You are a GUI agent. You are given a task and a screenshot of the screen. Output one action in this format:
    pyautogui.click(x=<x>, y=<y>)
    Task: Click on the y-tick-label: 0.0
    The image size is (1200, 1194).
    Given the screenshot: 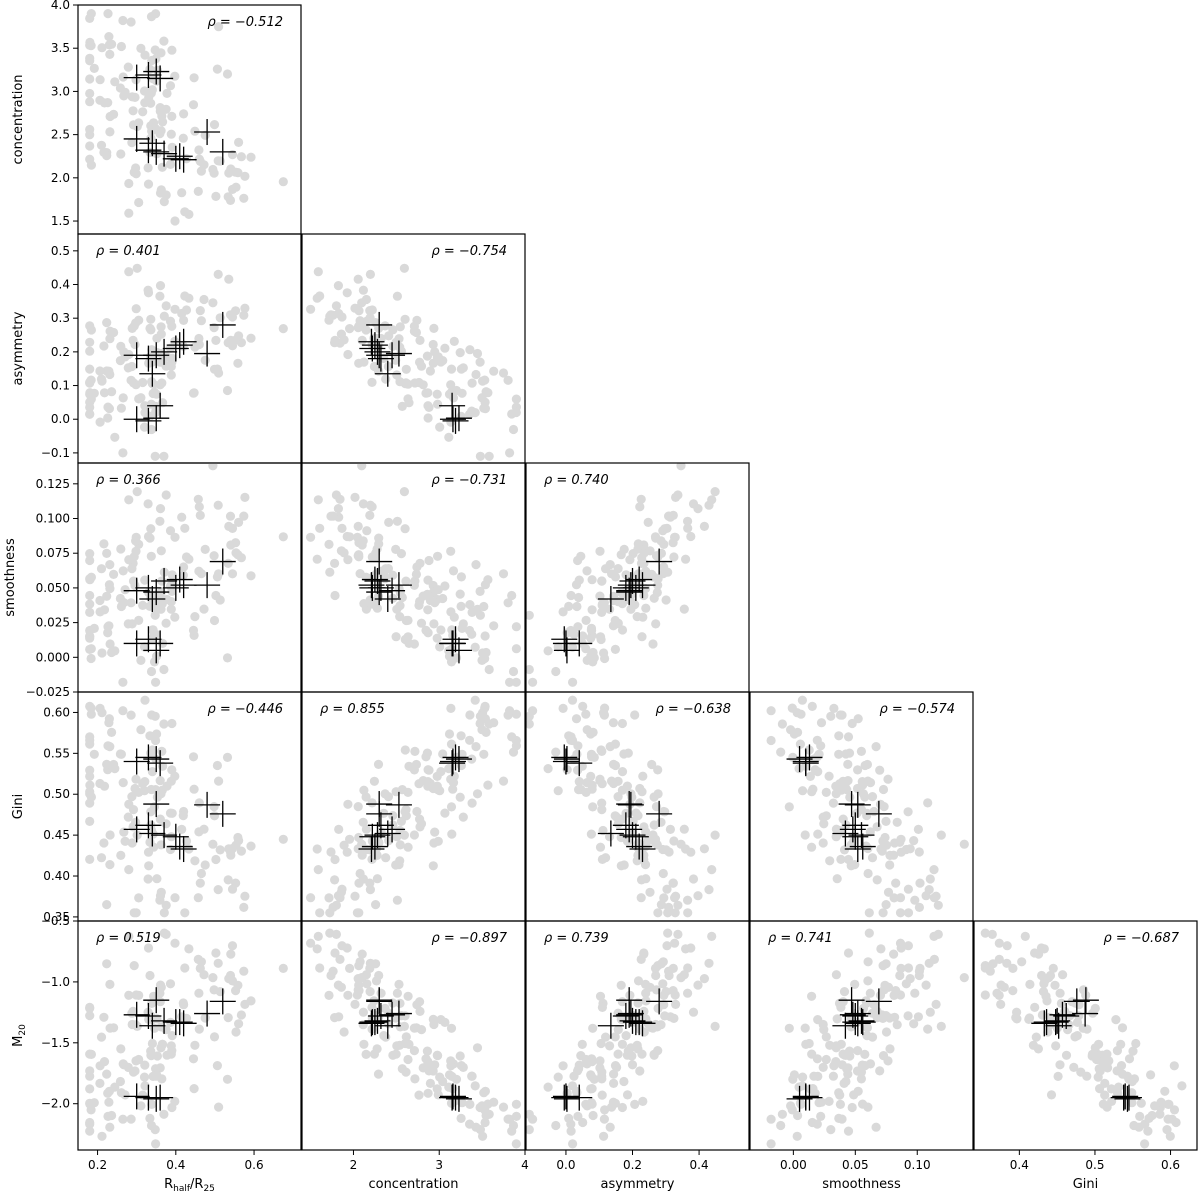 What is the action you would take?
    pyautogui.click(x=60, y=419)
    